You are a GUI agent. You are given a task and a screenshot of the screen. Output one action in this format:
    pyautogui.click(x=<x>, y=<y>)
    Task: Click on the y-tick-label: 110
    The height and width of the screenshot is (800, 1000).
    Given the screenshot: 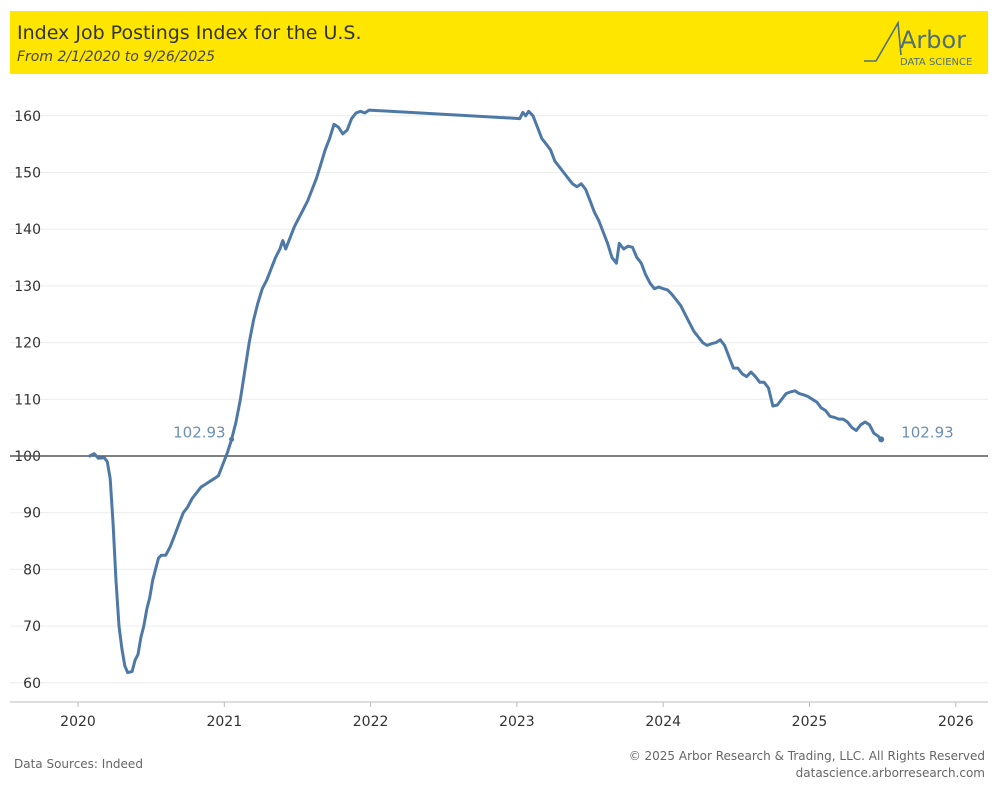 What is the action you would take?
    pyautogui.click(x=27, y=400)
    